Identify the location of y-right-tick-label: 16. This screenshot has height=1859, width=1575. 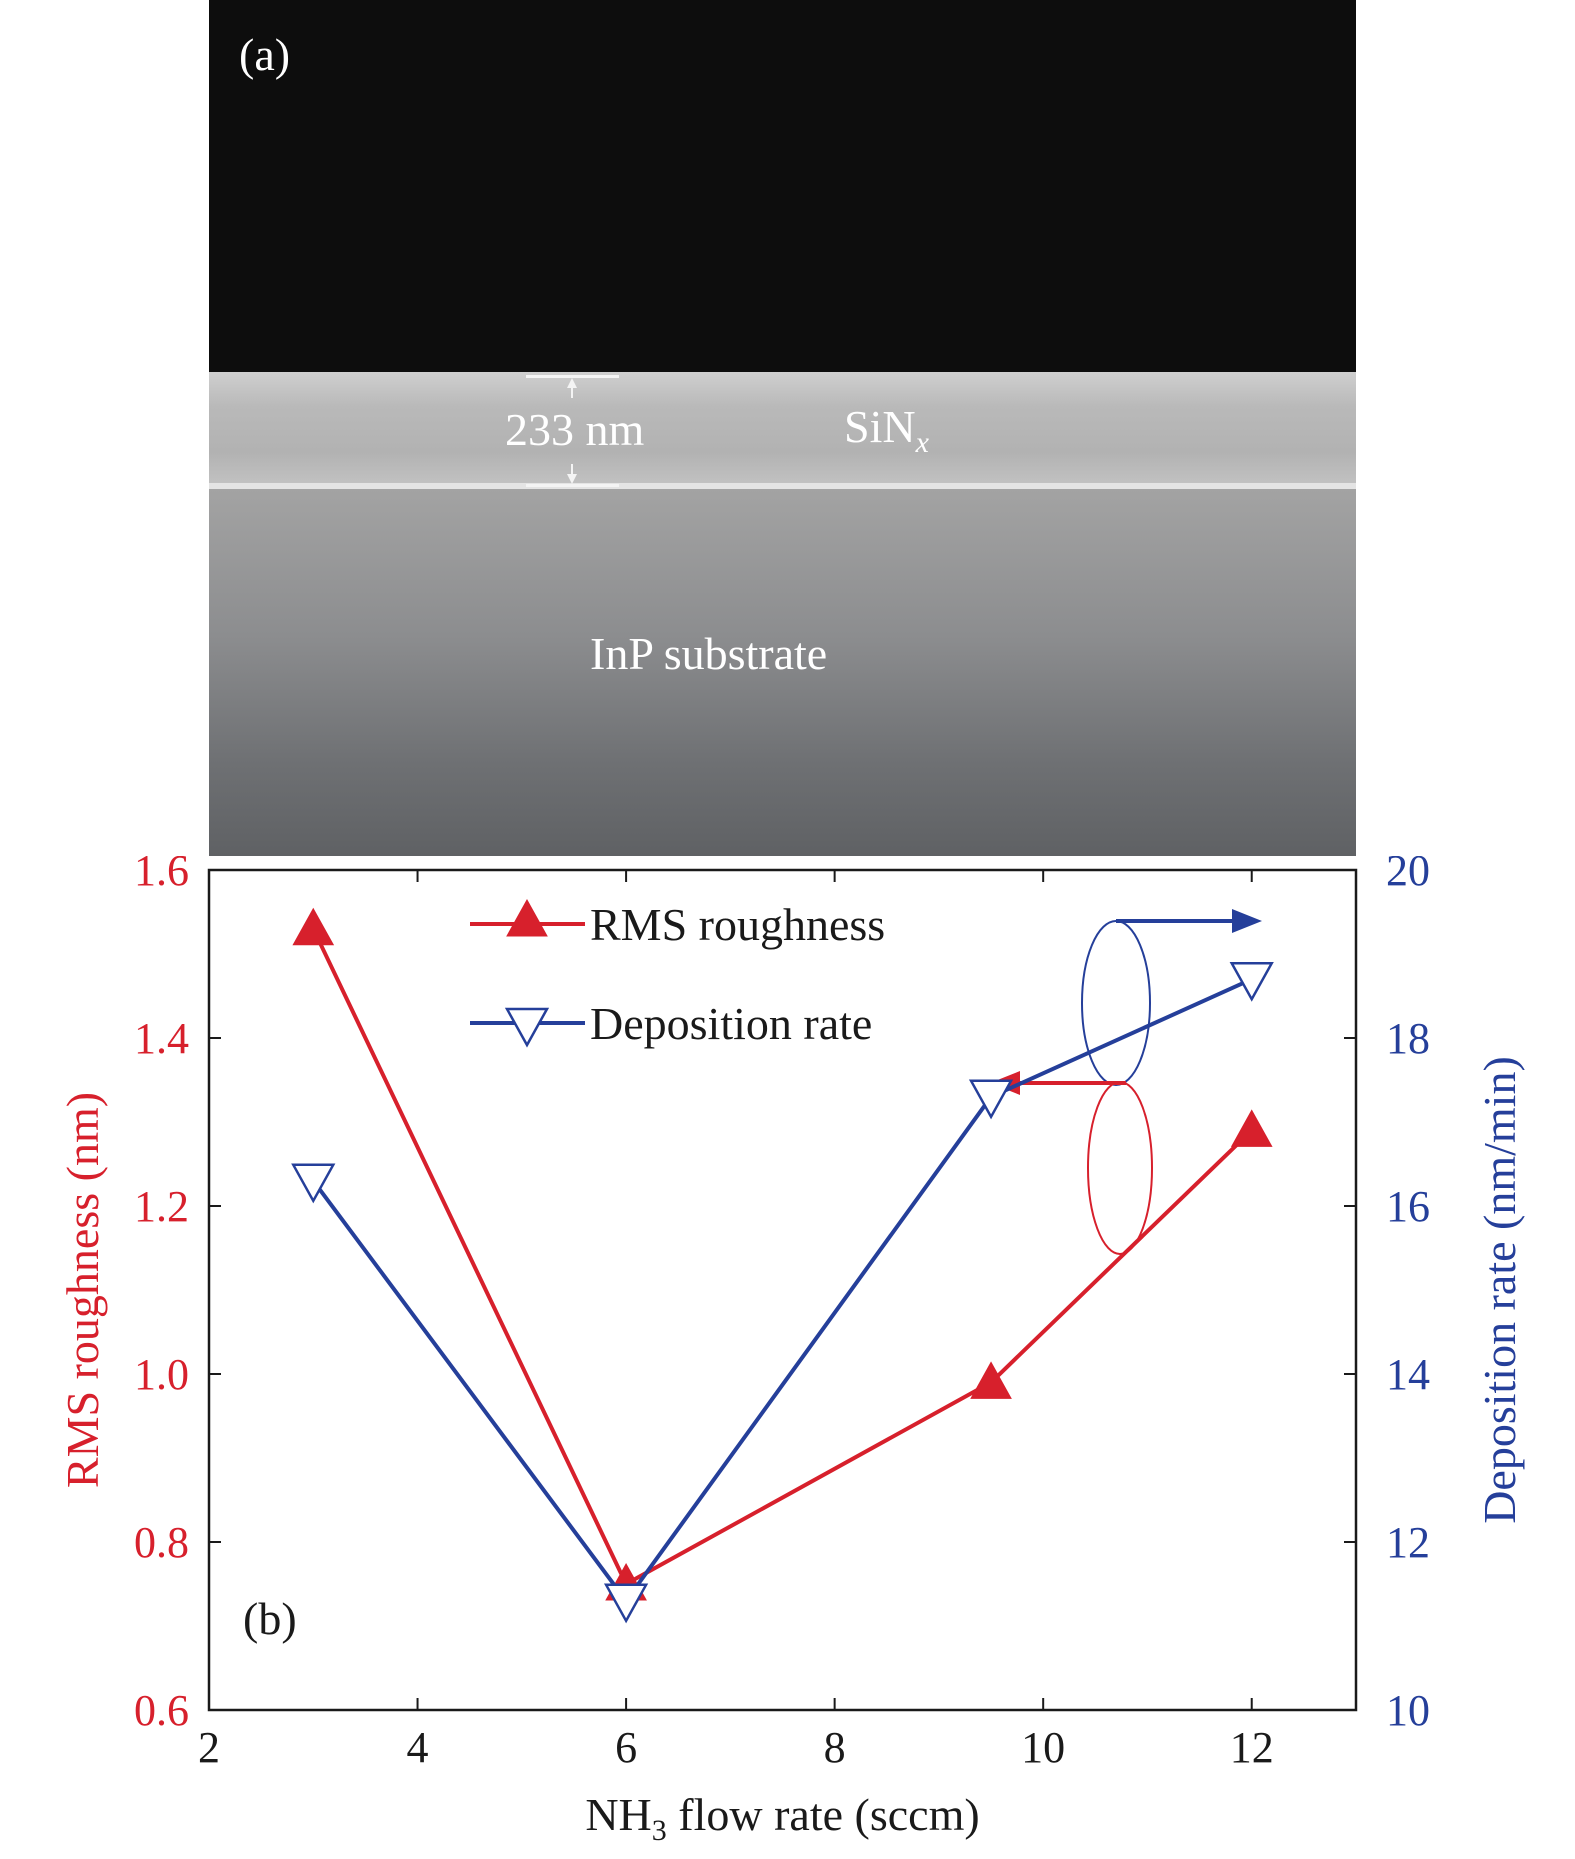
(1408, 1206).